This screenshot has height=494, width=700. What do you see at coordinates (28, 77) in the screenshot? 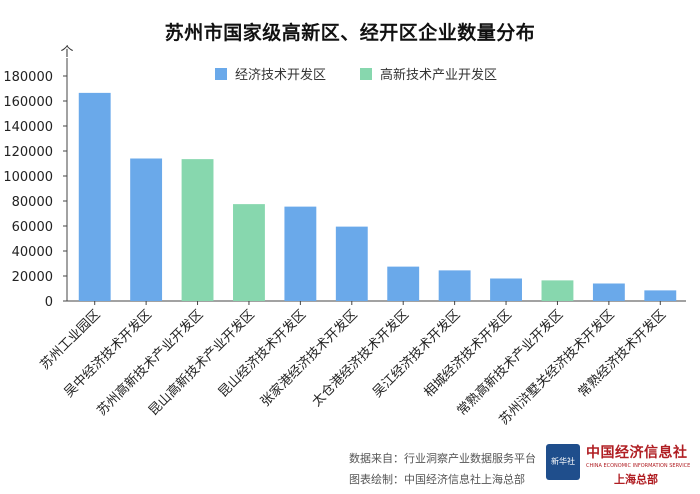
I see `y-tick-label: 180000` at bounding box center [28, 77].